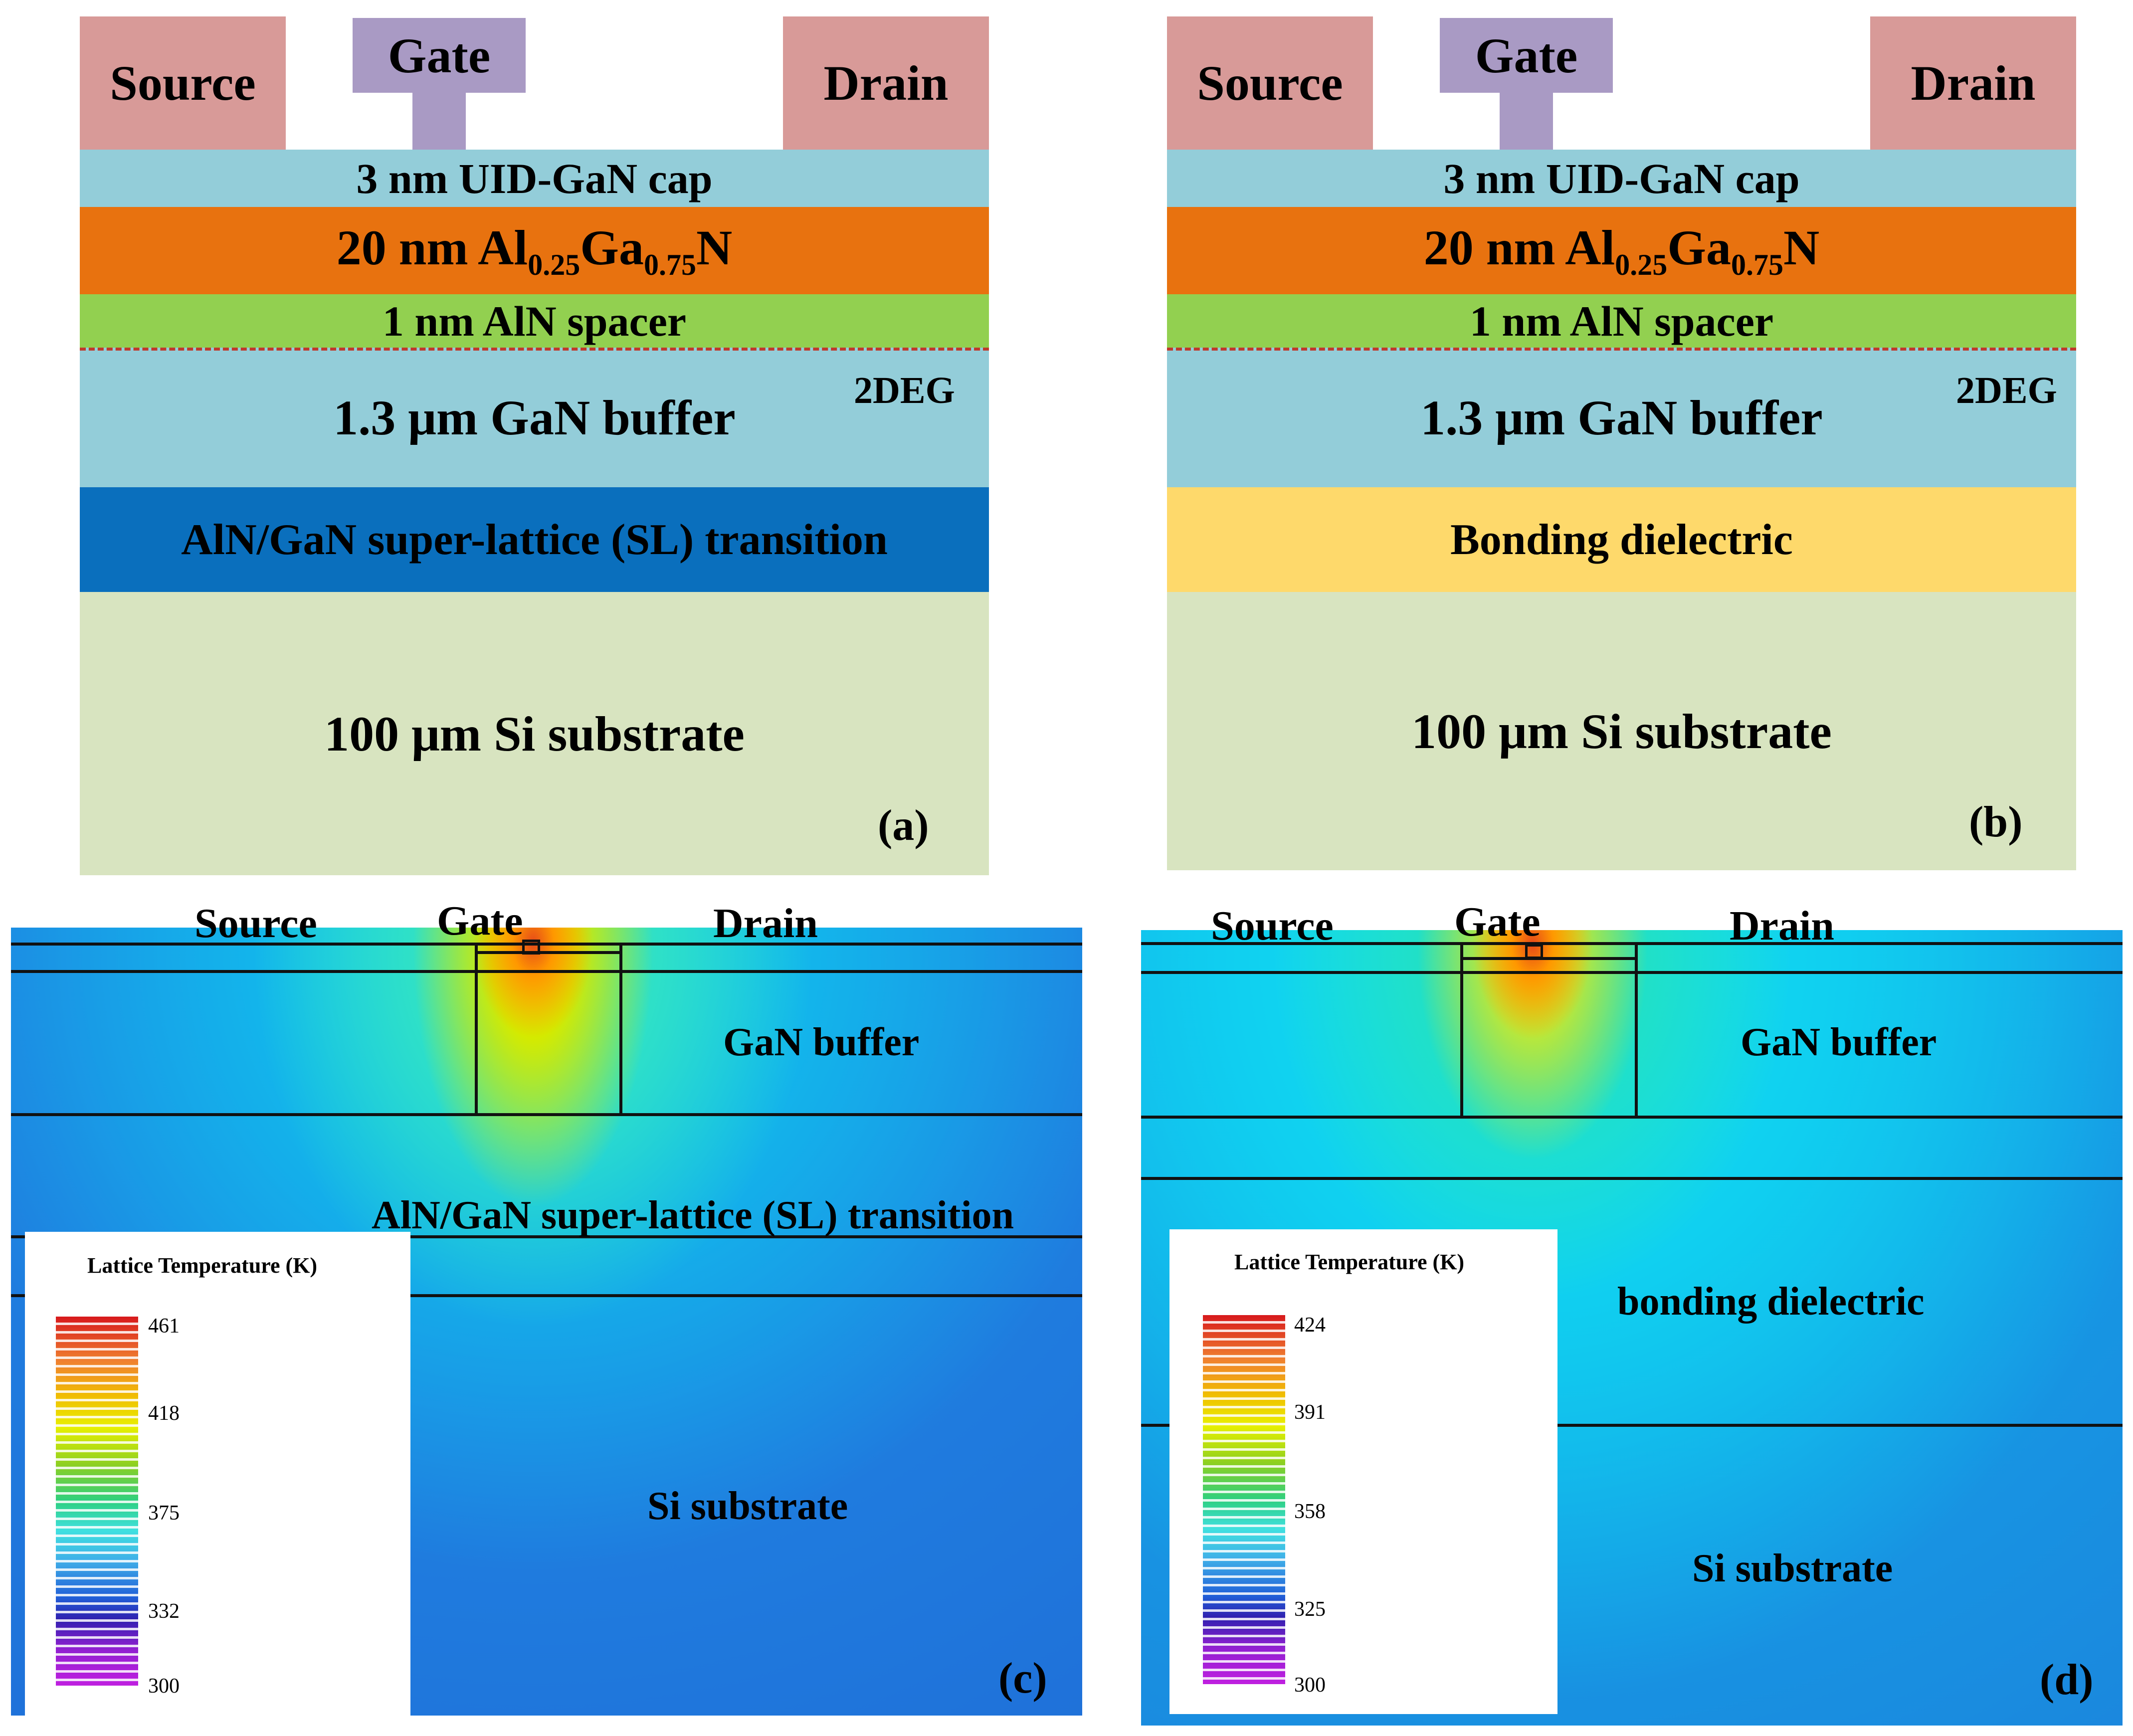 This screenshot has width=2133, height=1736. I want to click on legend-tick-label: 332, so click(164, 1611).